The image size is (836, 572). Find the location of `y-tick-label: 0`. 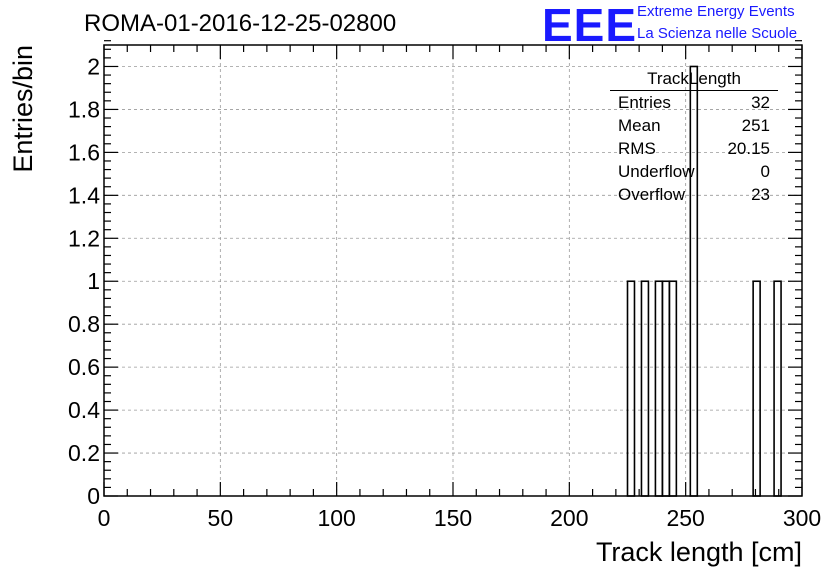

y-tick-label: 0 is located at coordinates (93, 496).